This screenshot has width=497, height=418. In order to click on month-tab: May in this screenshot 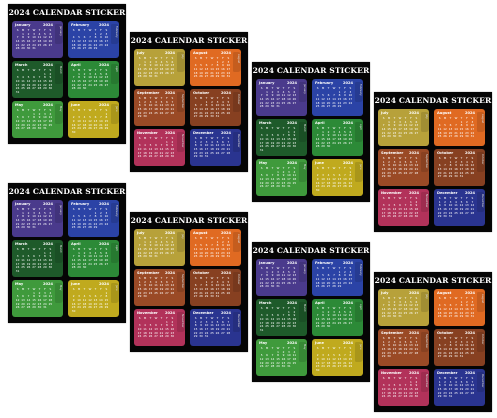, I will do `click(303, 172)`.